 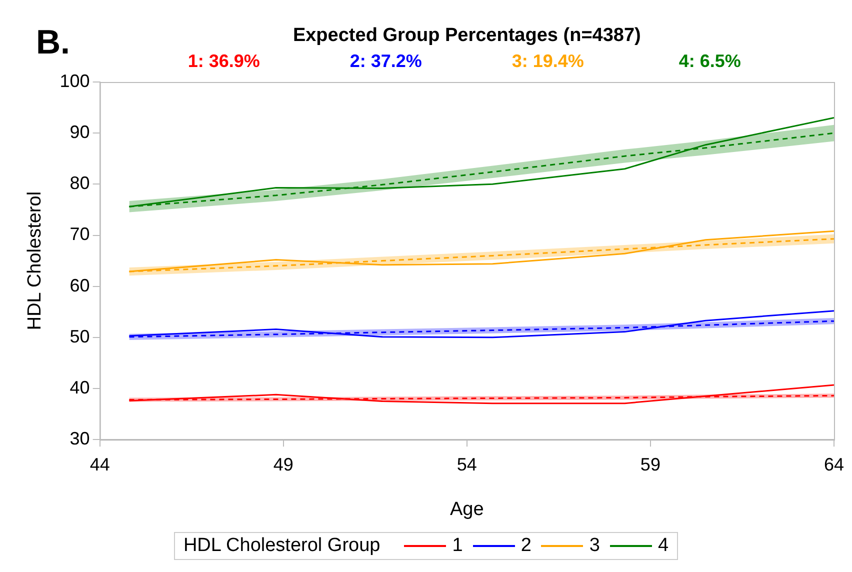 I want to click on y-tick-label: 90, so click(x=80, y=132).